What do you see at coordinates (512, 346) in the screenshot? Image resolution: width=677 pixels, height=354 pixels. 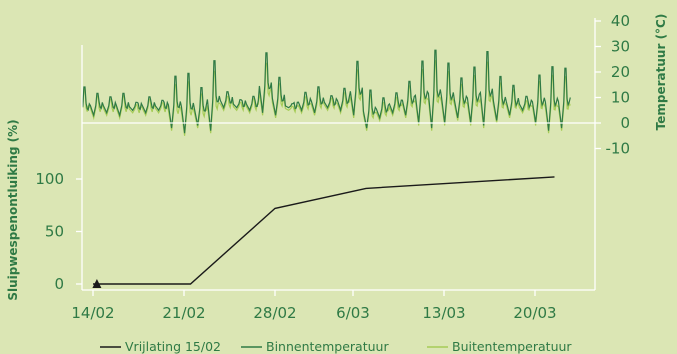 I see `legend-label-outdoor: Buitentemperatuur` at bounding box center [512, 346].